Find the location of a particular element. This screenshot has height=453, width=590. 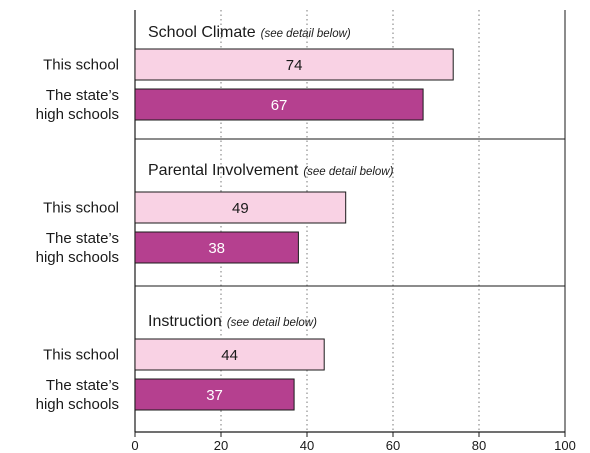

group-title: Parental Involvement (see detail below) is located at coordinates (271, 170).